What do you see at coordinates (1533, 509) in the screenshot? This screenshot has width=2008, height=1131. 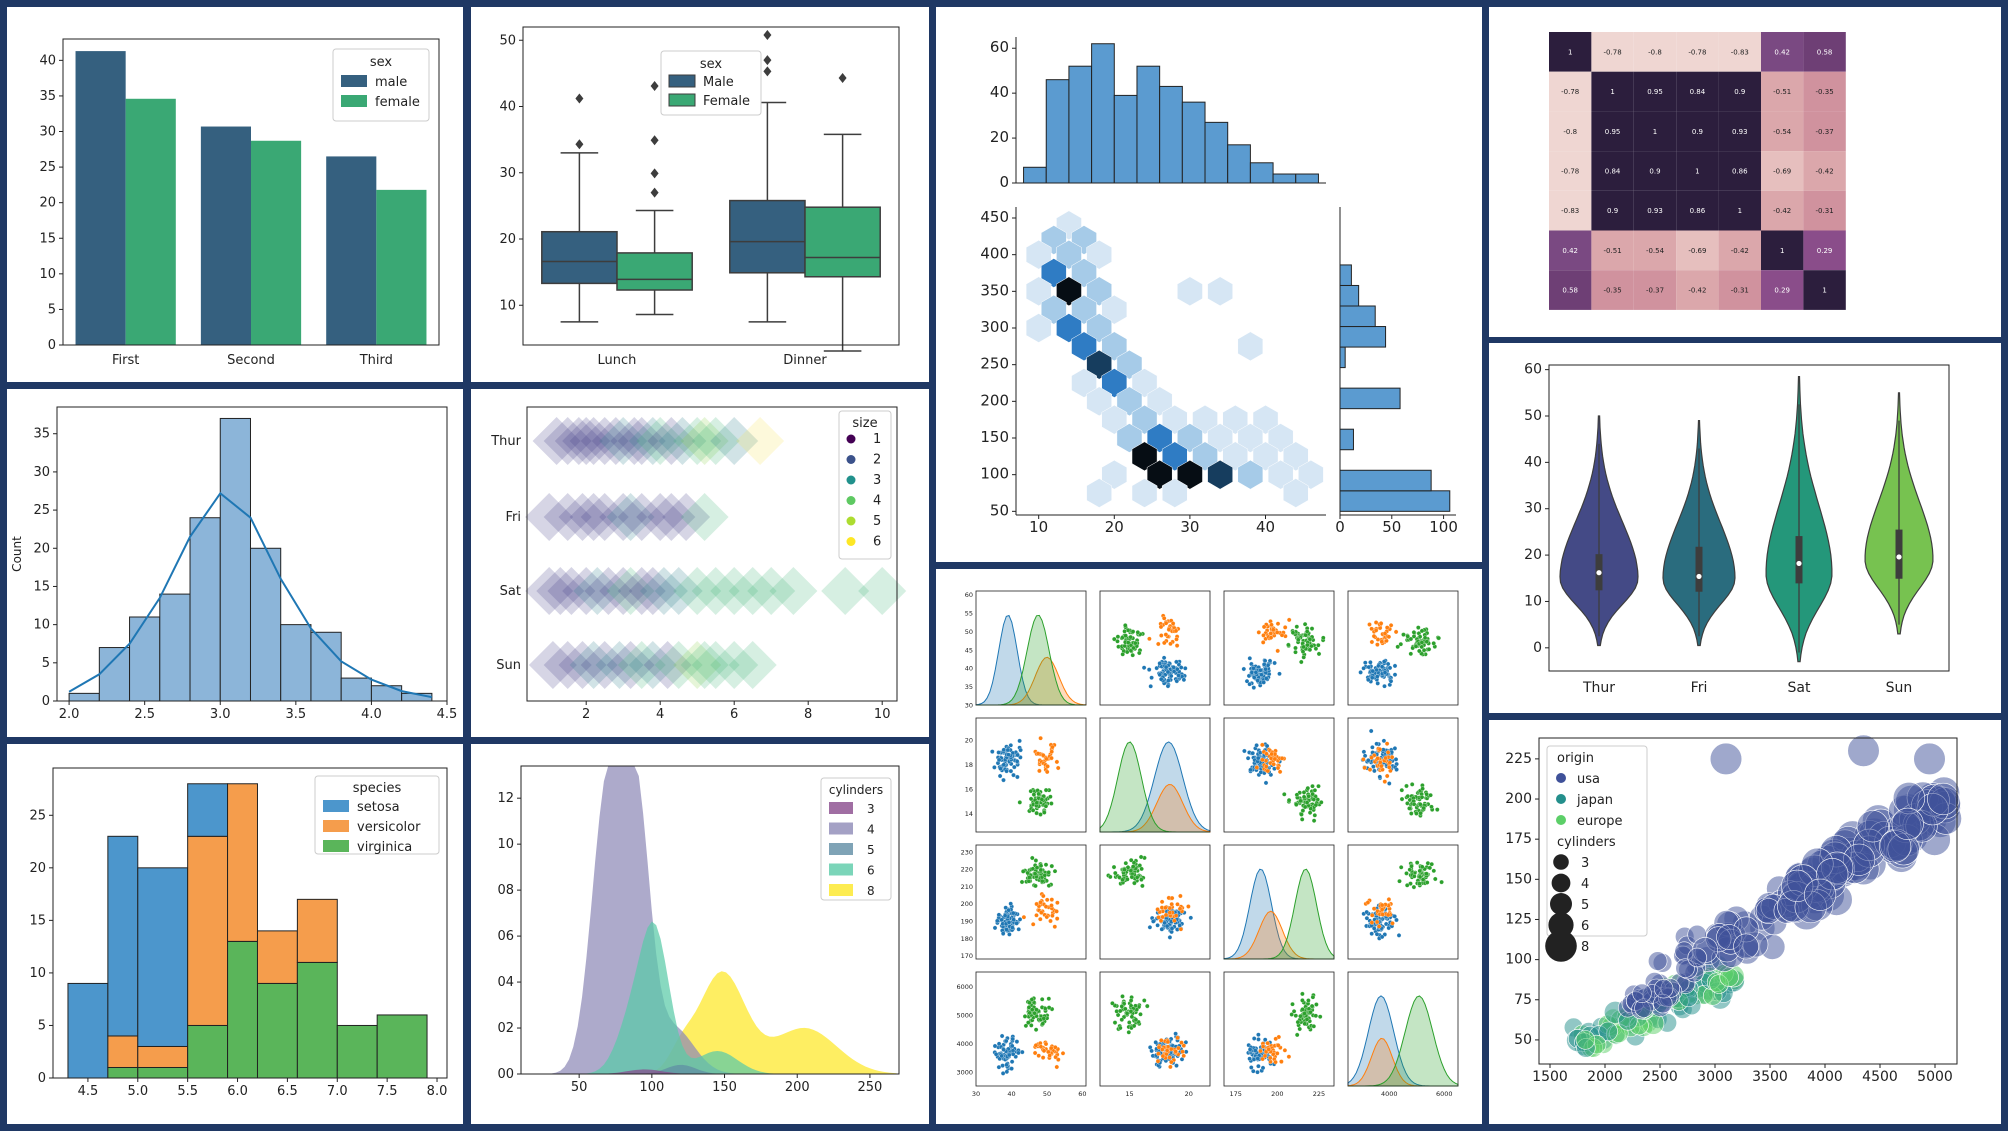 I see `y-tick-label: 30` at bounding box center [1533, 509].